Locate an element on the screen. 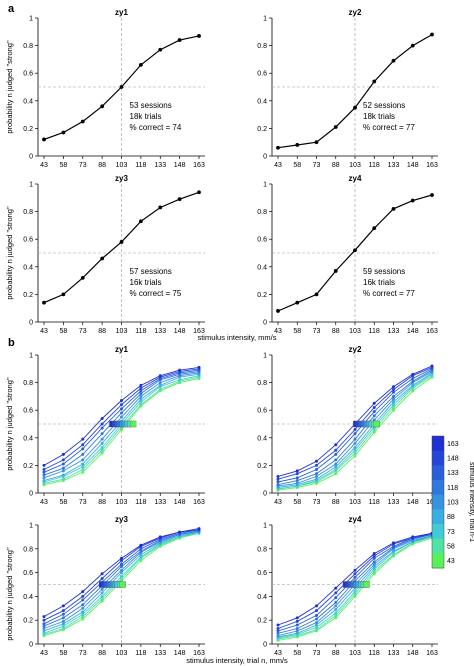 The height and width of the screenshot is (666, 474). ylabel-top-1: probability n judged "strong" is located at coordinates (9, 87).